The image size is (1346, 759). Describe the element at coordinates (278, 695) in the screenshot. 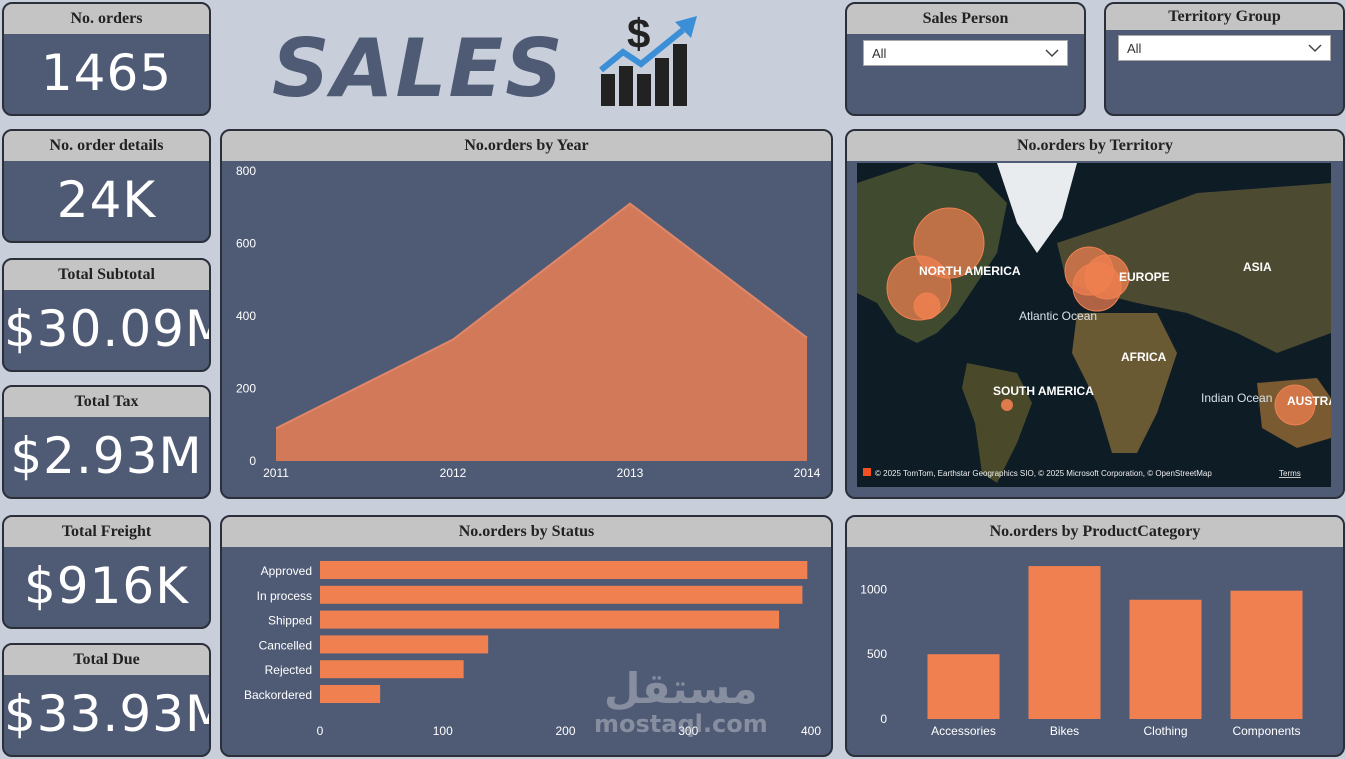

I see `y-category-label: Backordered` at that location.